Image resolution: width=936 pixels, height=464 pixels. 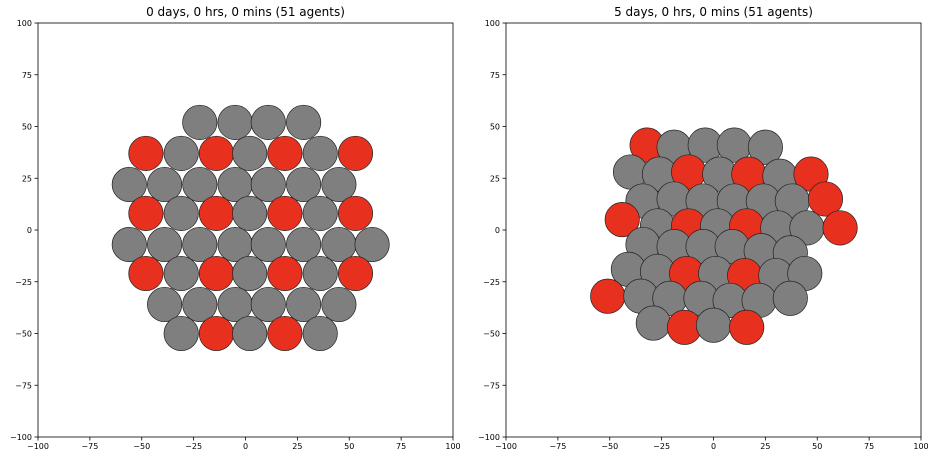 What do you see at coordinates (245, 12) in the screenshot?
I see `chart-title: 0 days, 0 hrs, 0 mins (51 agents)` at bounding box center [245, 12].